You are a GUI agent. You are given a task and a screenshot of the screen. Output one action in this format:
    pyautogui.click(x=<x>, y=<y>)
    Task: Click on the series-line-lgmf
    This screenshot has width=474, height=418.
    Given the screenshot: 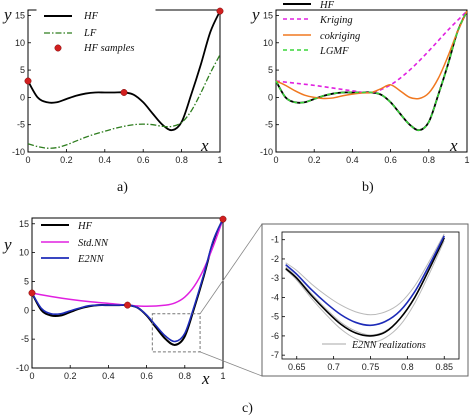 What is the action you would take?
    pyautogui.click(x=371, y=70)
    